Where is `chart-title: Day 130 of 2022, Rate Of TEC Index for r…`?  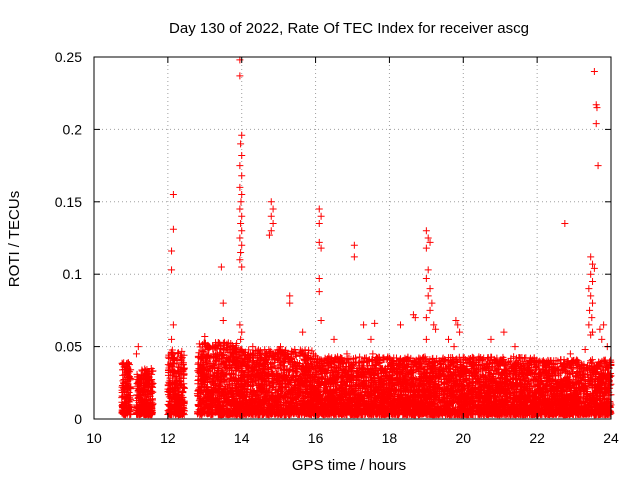 chart-title: Day 130 of 2022, Rate Of TEC Index for r… is located at coordinates (349, 28).